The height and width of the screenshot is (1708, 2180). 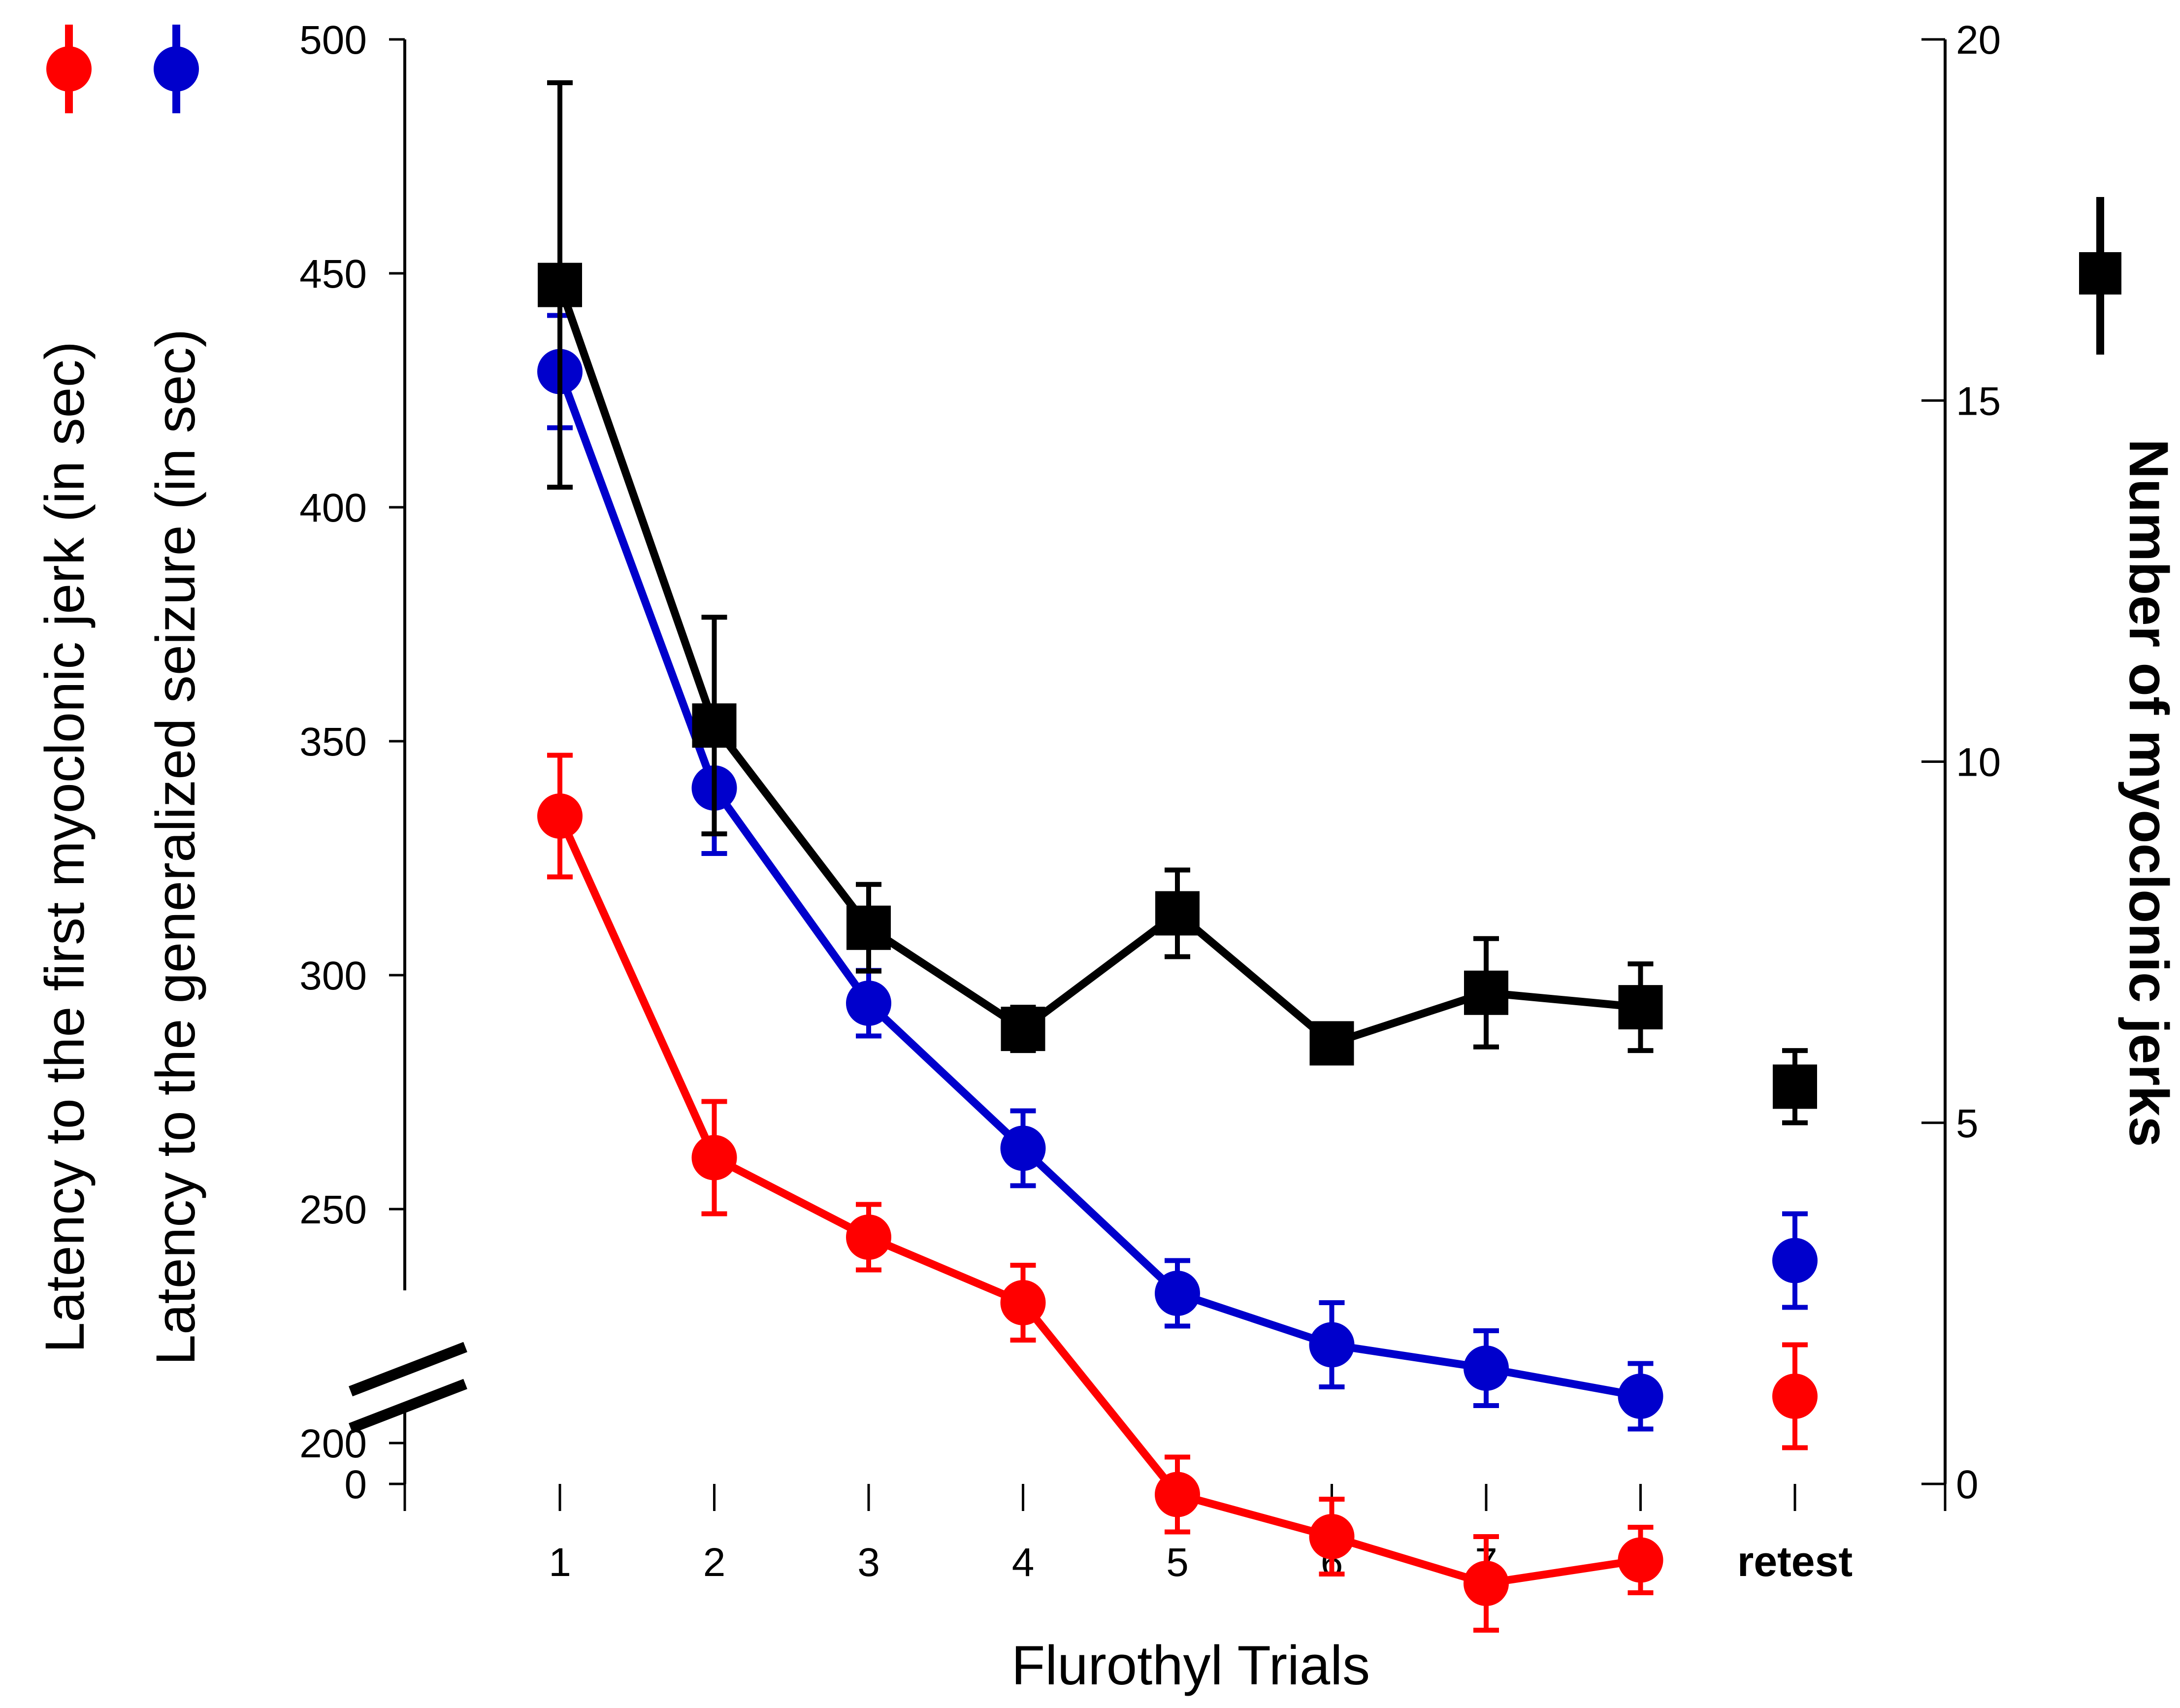 What do you see at coordinates (69, 69) in the screenshot?
I see `legend-first-jerk-symbol` at bounding box center [69, 69].